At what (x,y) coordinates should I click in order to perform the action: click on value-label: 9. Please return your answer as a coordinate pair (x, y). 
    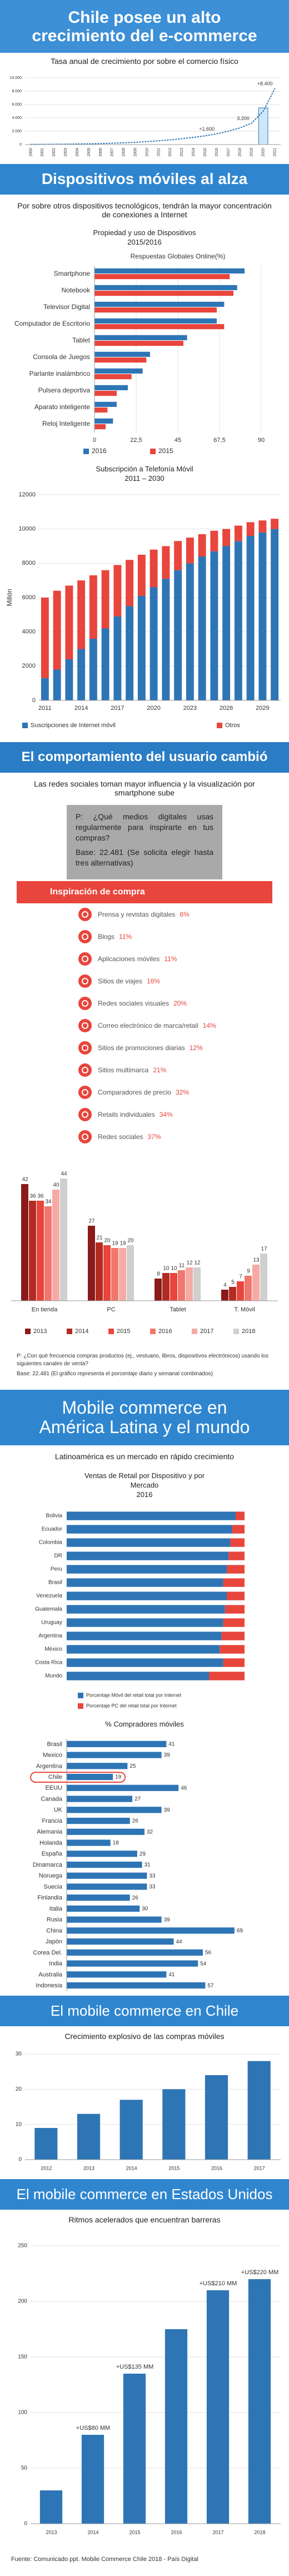
    Looking at the image, I should click on (249, 1272).